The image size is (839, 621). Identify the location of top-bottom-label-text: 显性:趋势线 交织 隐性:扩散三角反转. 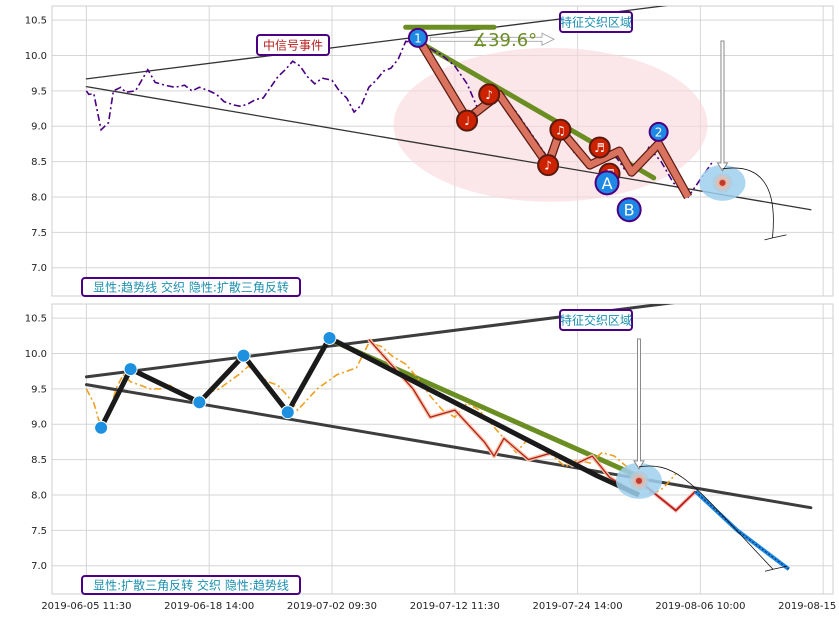
(191, 286).